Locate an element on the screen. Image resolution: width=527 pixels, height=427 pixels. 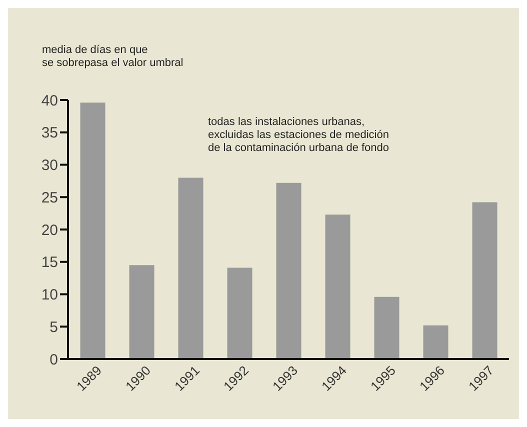
y-tick-label: 25 is located at coordinates (49, 197).